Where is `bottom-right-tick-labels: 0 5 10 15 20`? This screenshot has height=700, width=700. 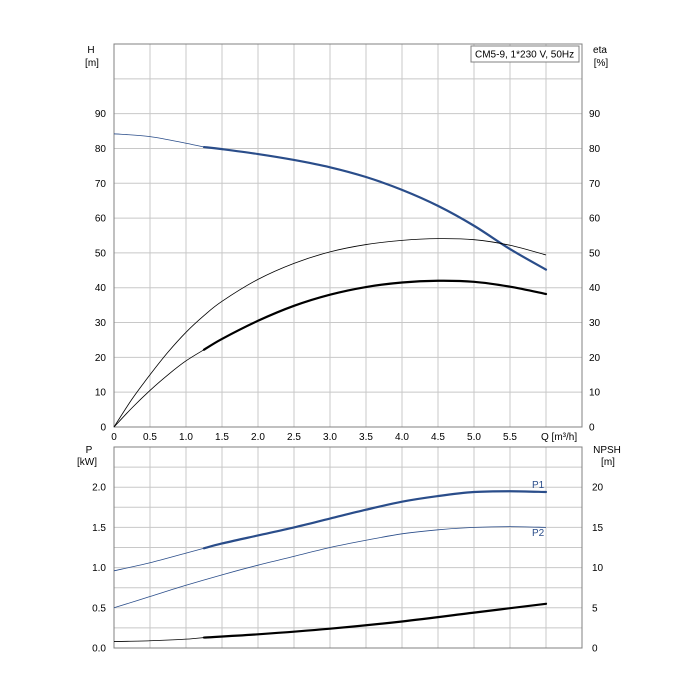 bottom-right-tick-labels: 0 5 10 15 20 is located at coordinates (598, 569).